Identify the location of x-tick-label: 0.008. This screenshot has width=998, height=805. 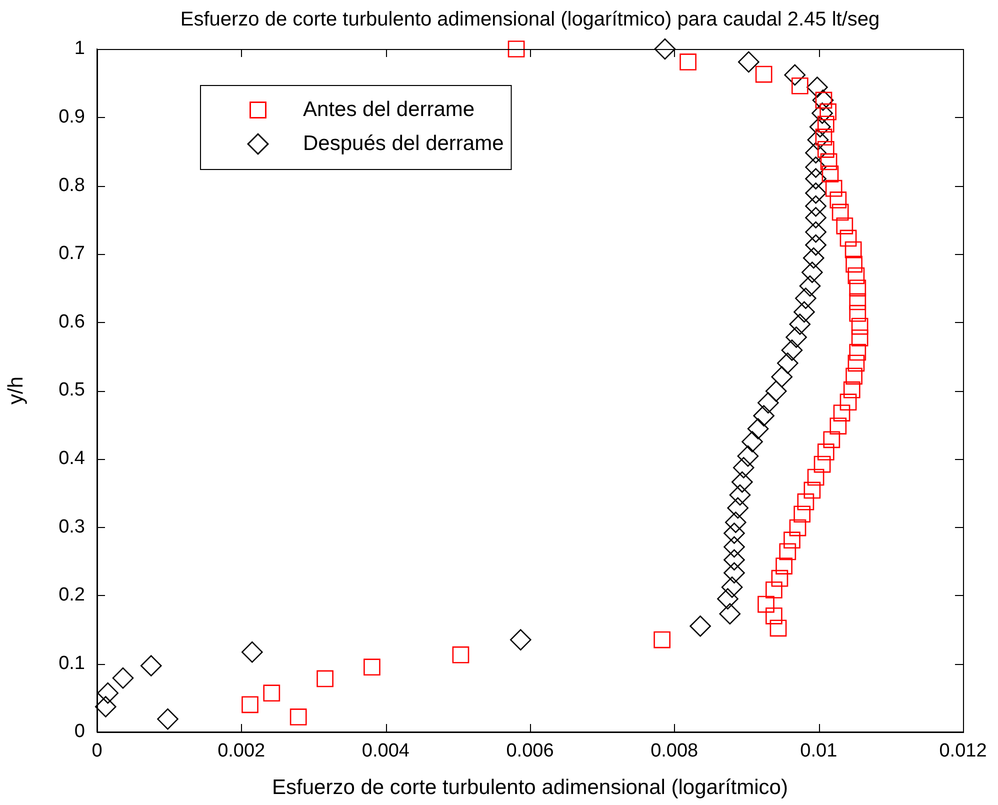
(674, 751).